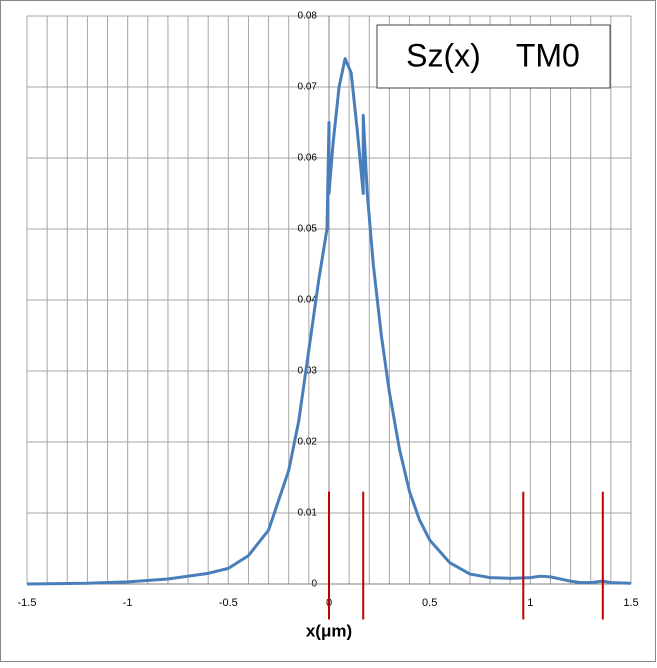 Image resolution: width=657 pixels, height=668 pixels. I want to click on y-tick-label: 0.05, so click(308, 229).